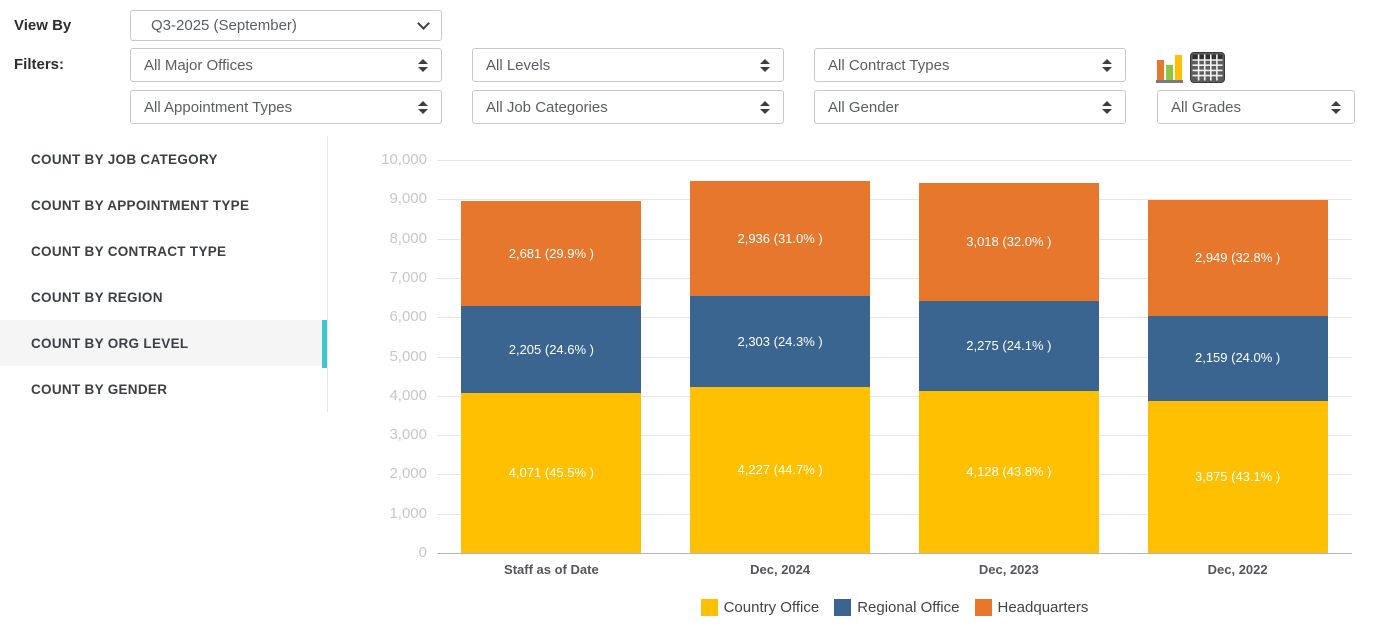 The image size is (1376, 642). I want to click on y-axis-tick-label: 4,000, so click(408, 395).